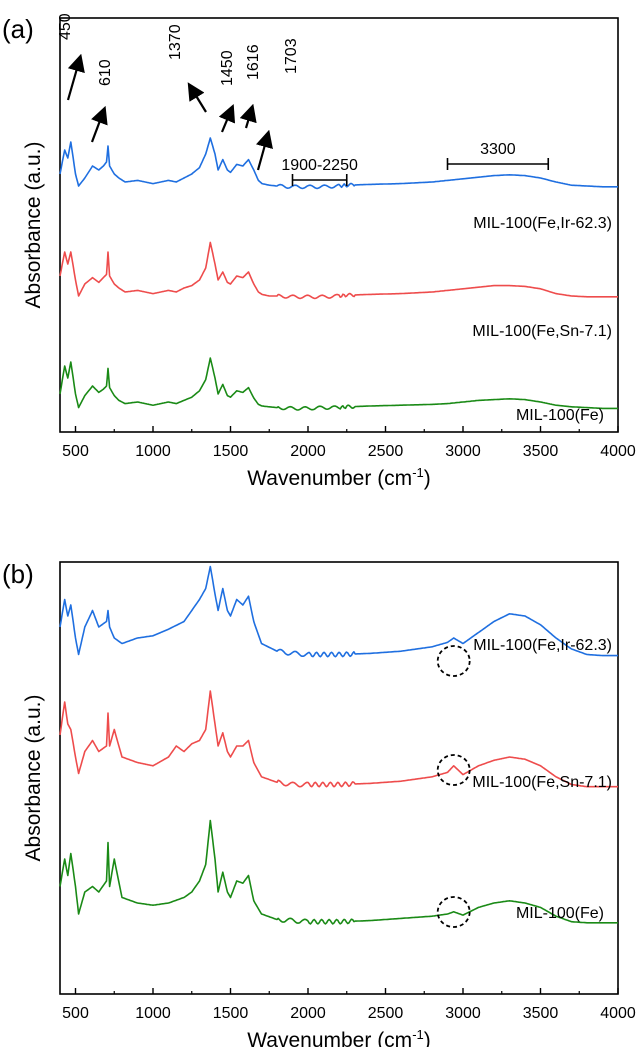 The image size is (640, 1047). Describe the element at coordinates (319, 165) in the screenshot. I see `range-label: 1900-2250` at that location.